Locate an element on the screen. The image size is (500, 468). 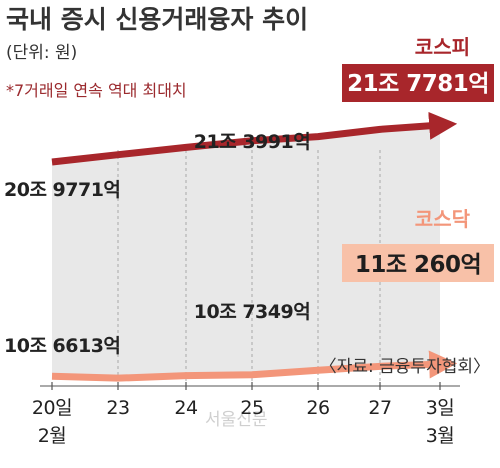
x-tick-label: 25 is located at coordinates (251, 408).